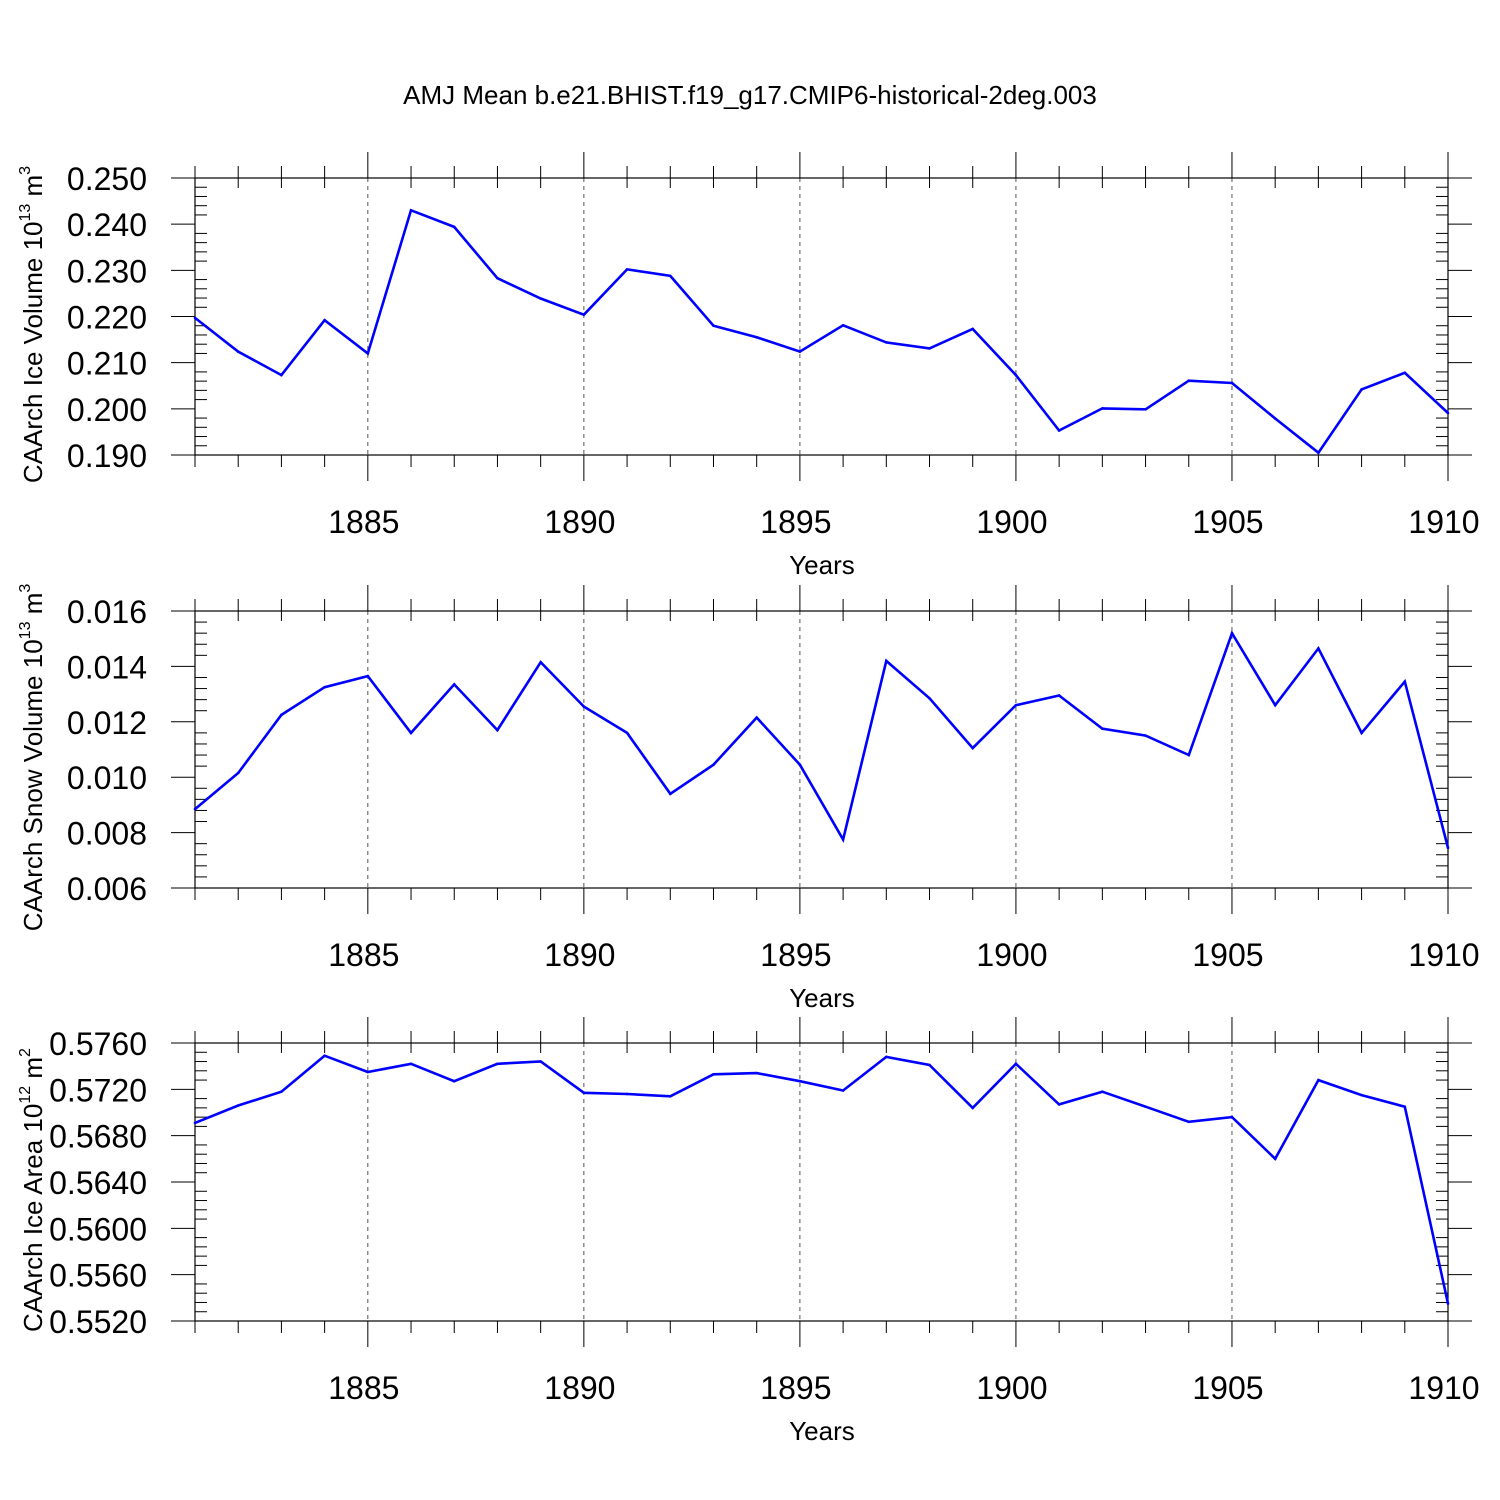 The height and width of the screenshot is (1500, 1500). Describe the element at coordinates (822, 998) in the screenshot. I see `x-axis-label: Years` at that location.